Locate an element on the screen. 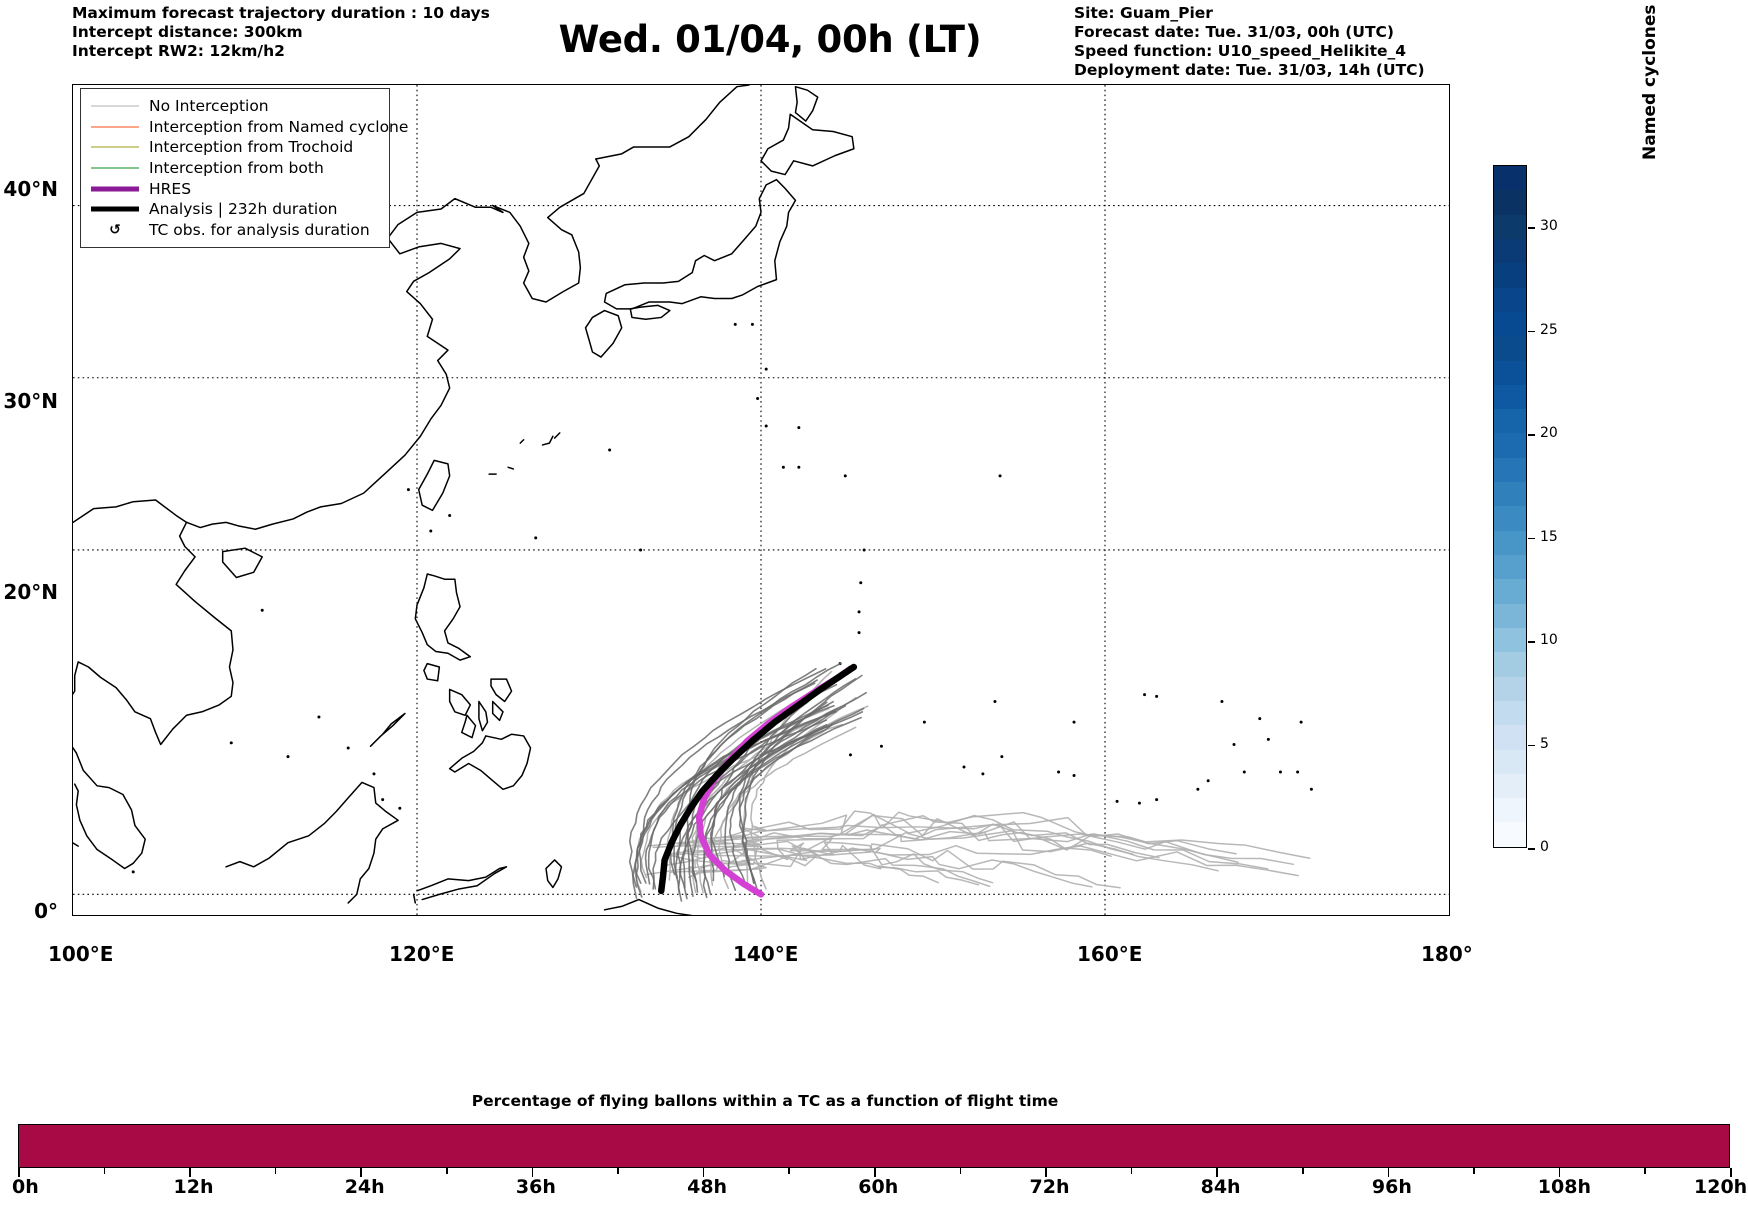  colorbar-tick-label: 0 is located at coordinates (1544, 847).